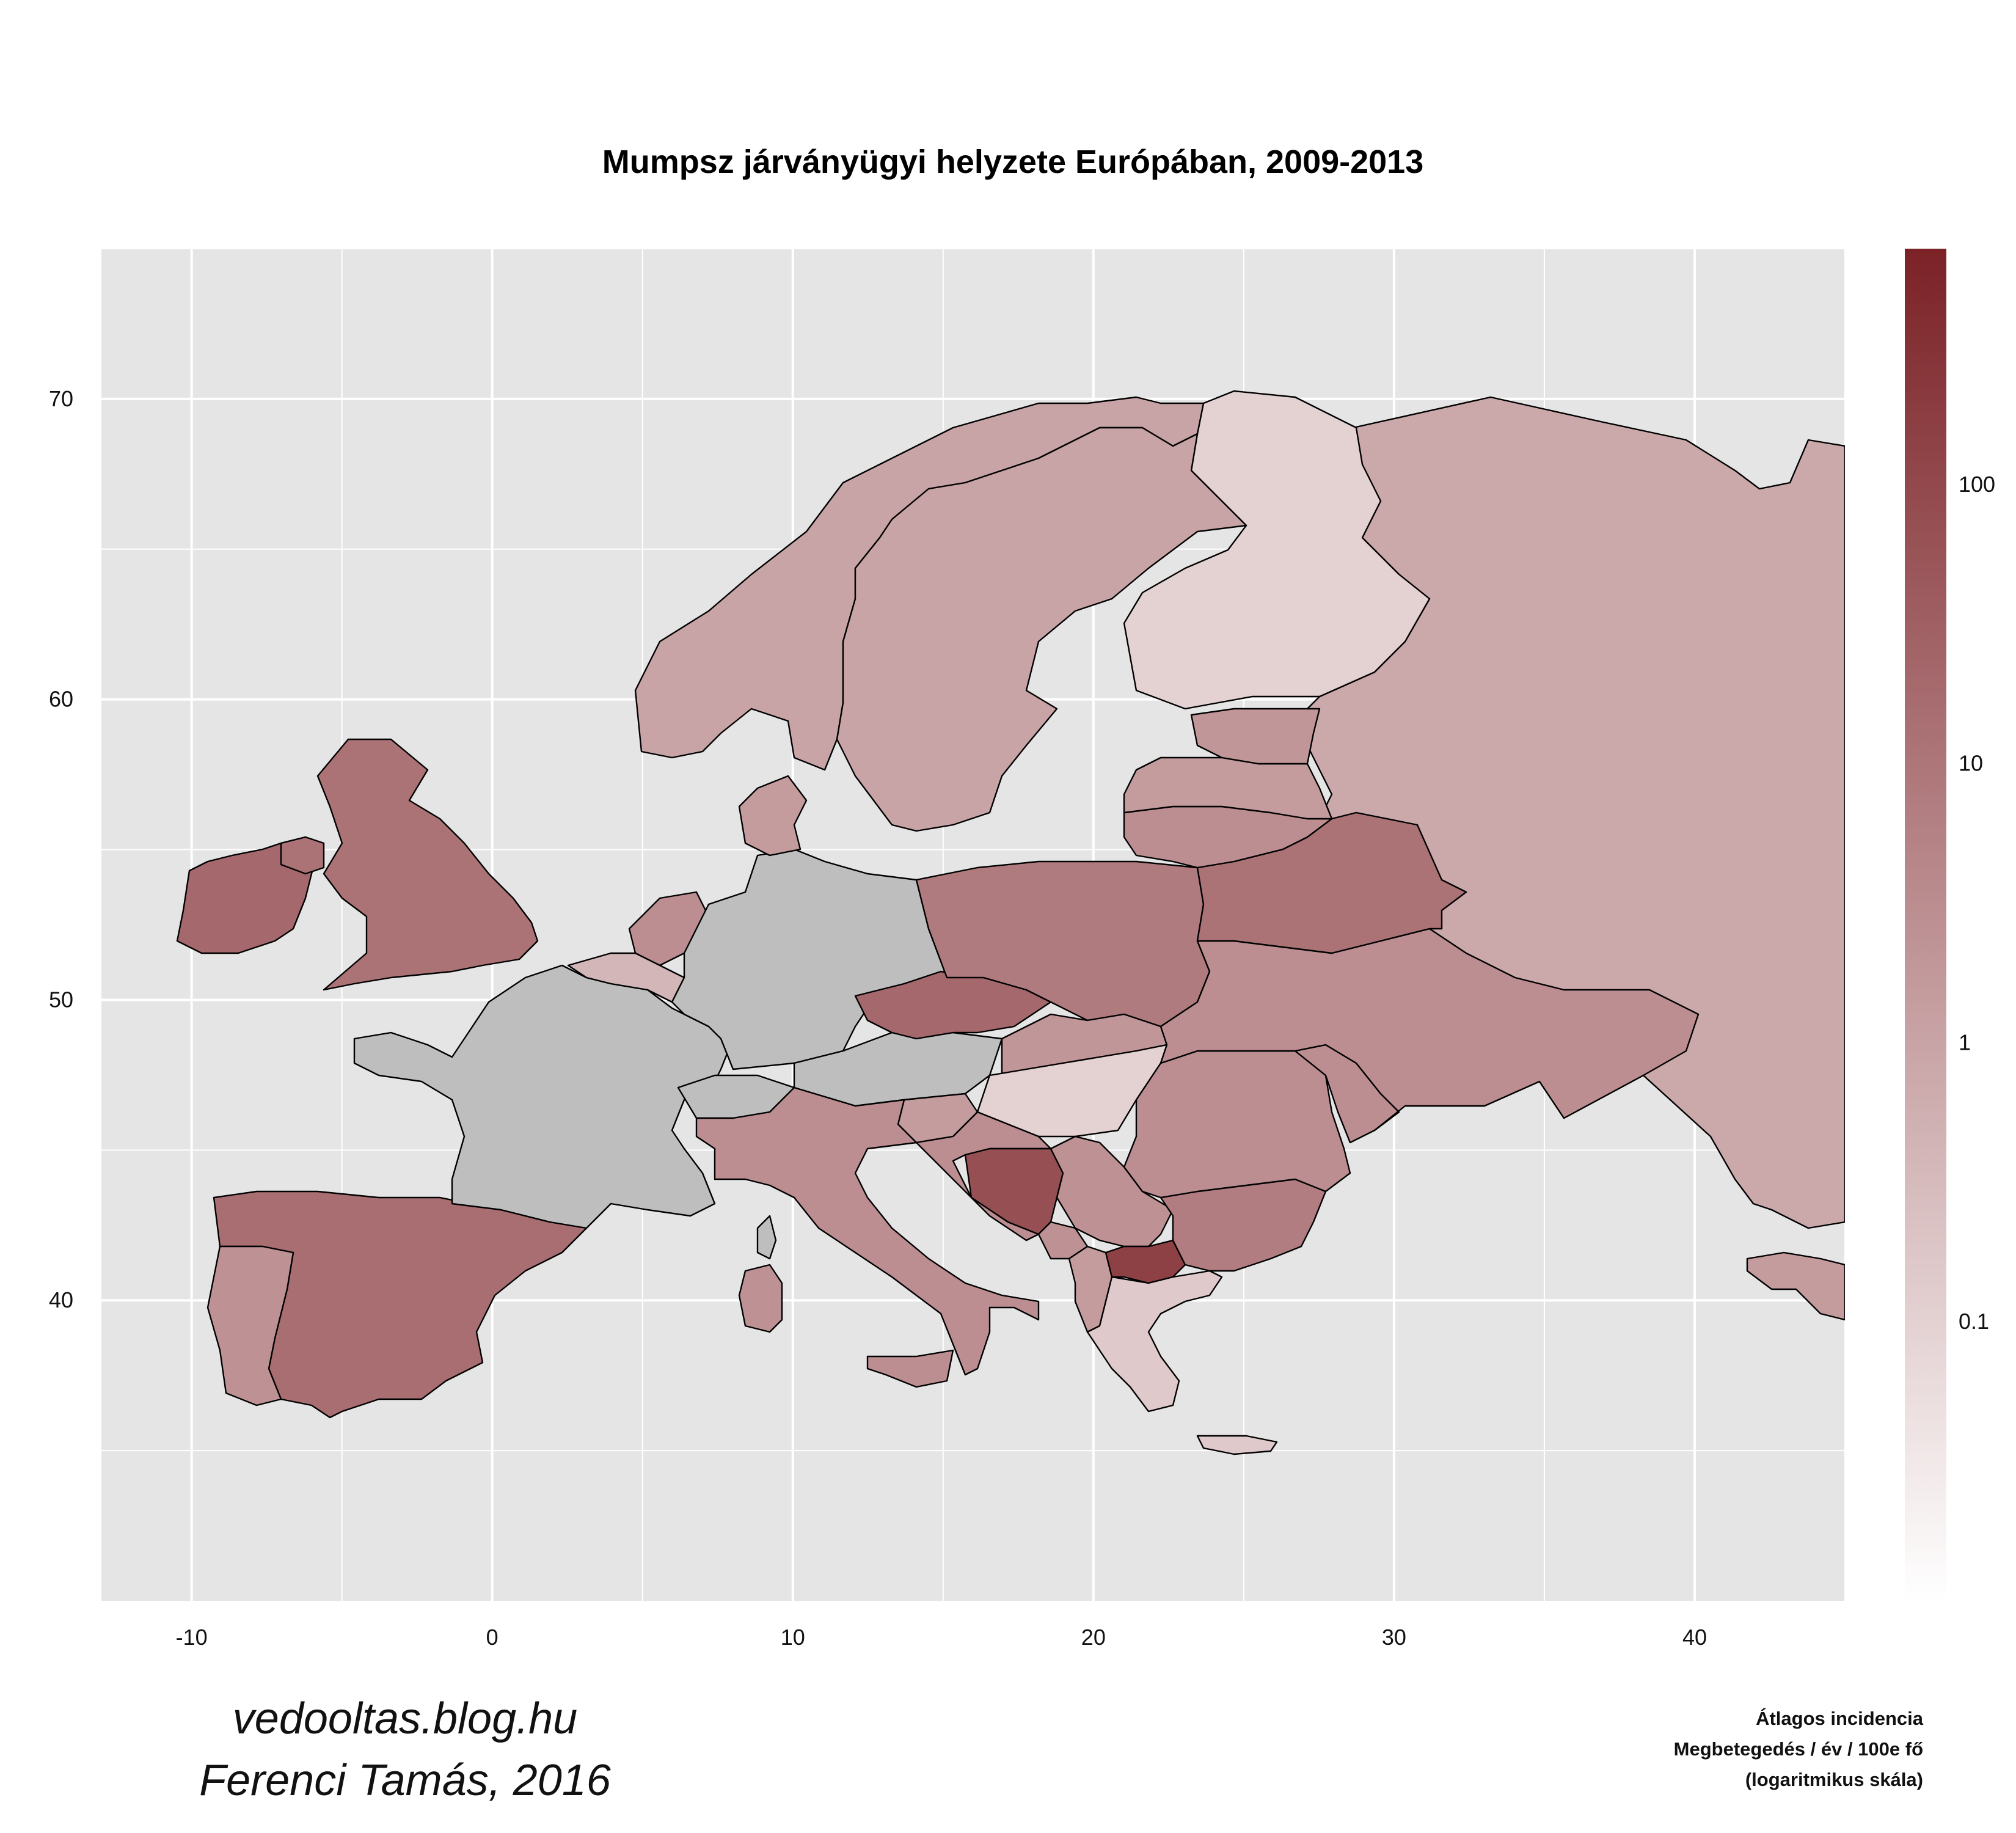 The image size is (2016, 1833). I want to click on region-sweden, so click(1041, 629).